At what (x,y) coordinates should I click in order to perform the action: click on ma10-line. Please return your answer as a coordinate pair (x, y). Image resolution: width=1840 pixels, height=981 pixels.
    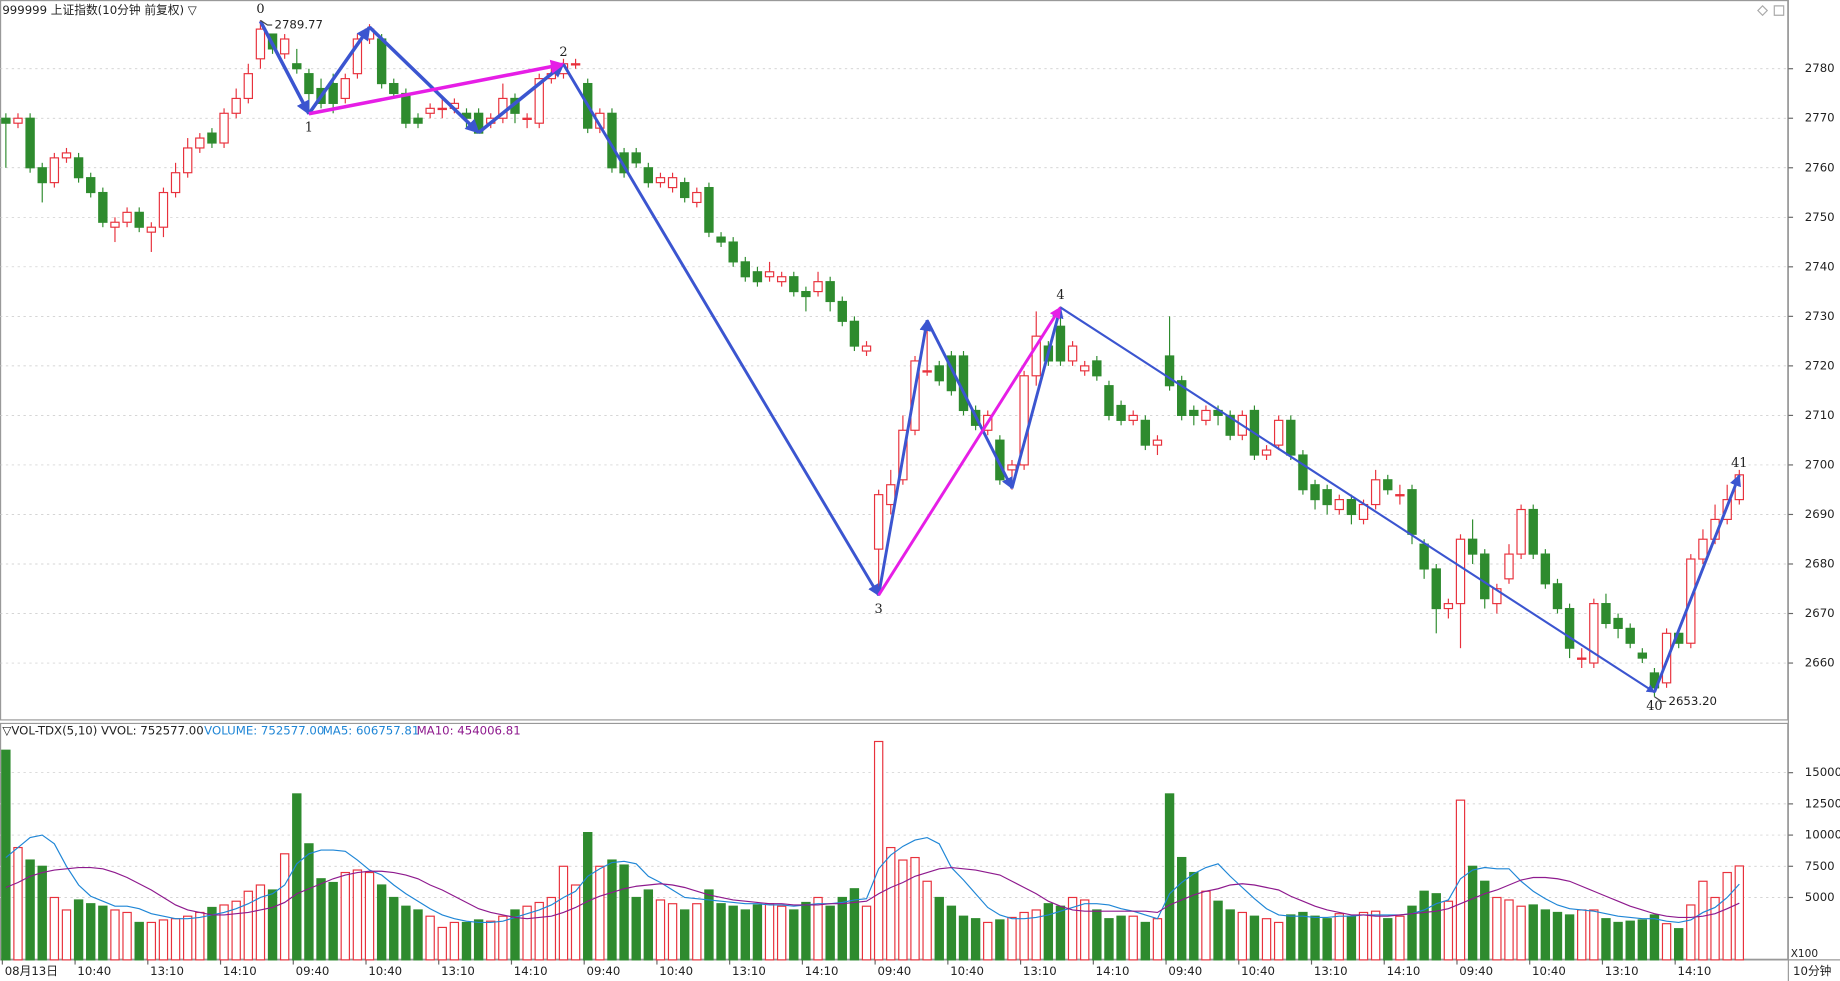
    Looking at the image, I should click on (872, 893).